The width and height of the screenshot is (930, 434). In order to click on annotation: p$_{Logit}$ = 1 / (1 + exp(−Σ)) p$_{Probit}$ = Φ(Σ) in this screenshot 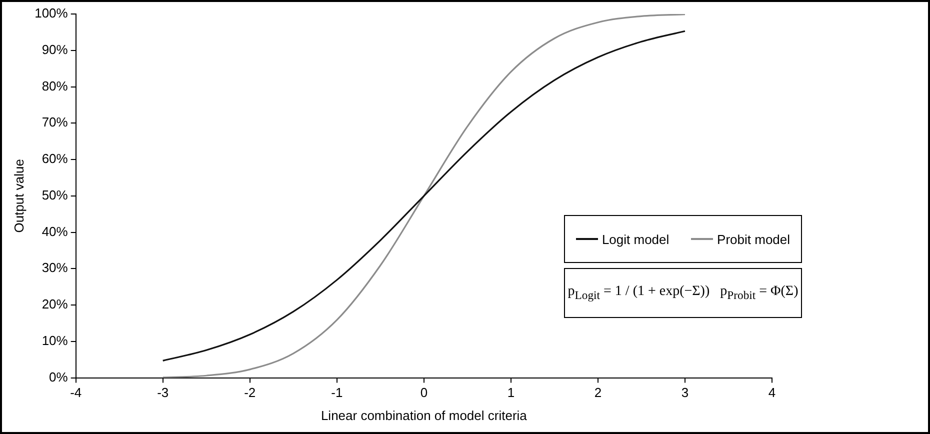, I will do `click(683, 293)`.